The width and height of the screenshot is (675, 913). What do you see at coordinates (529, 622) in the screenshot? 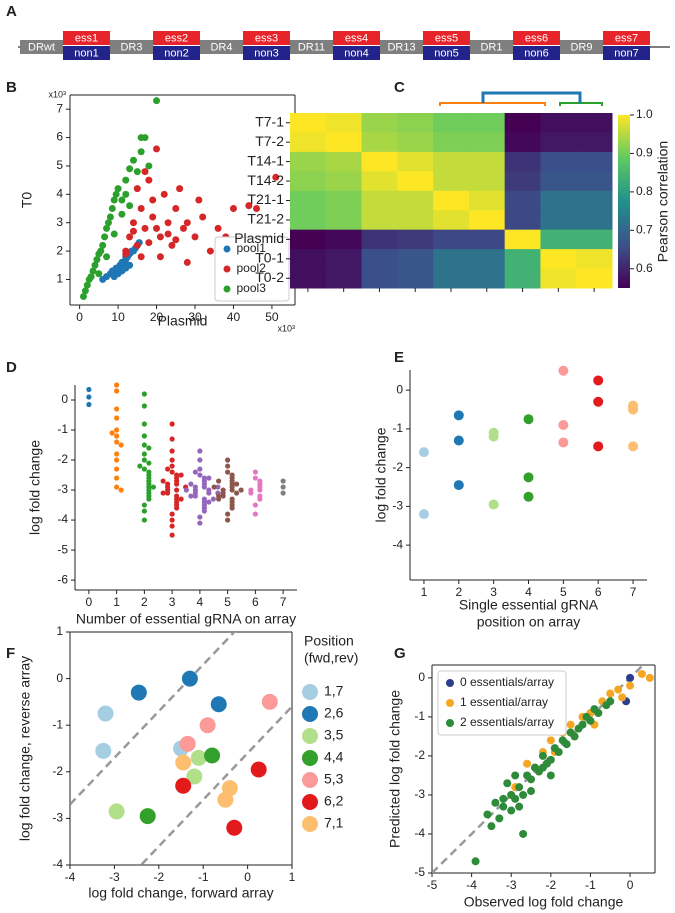
I see `x-axis-label: position on array` at bounding box center [529, 622].